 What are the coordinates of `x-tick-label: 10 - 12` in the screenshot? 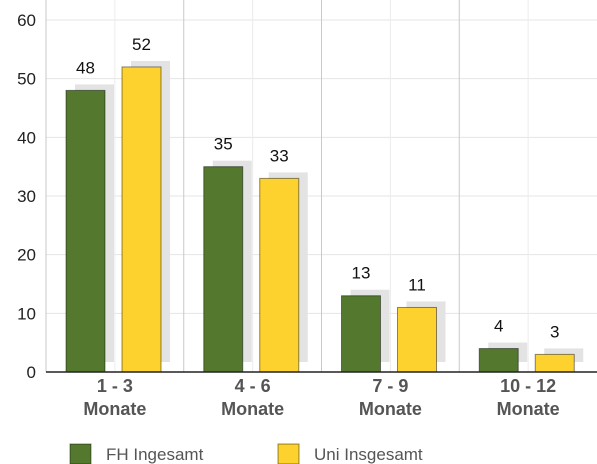 It's located at (528, 386).